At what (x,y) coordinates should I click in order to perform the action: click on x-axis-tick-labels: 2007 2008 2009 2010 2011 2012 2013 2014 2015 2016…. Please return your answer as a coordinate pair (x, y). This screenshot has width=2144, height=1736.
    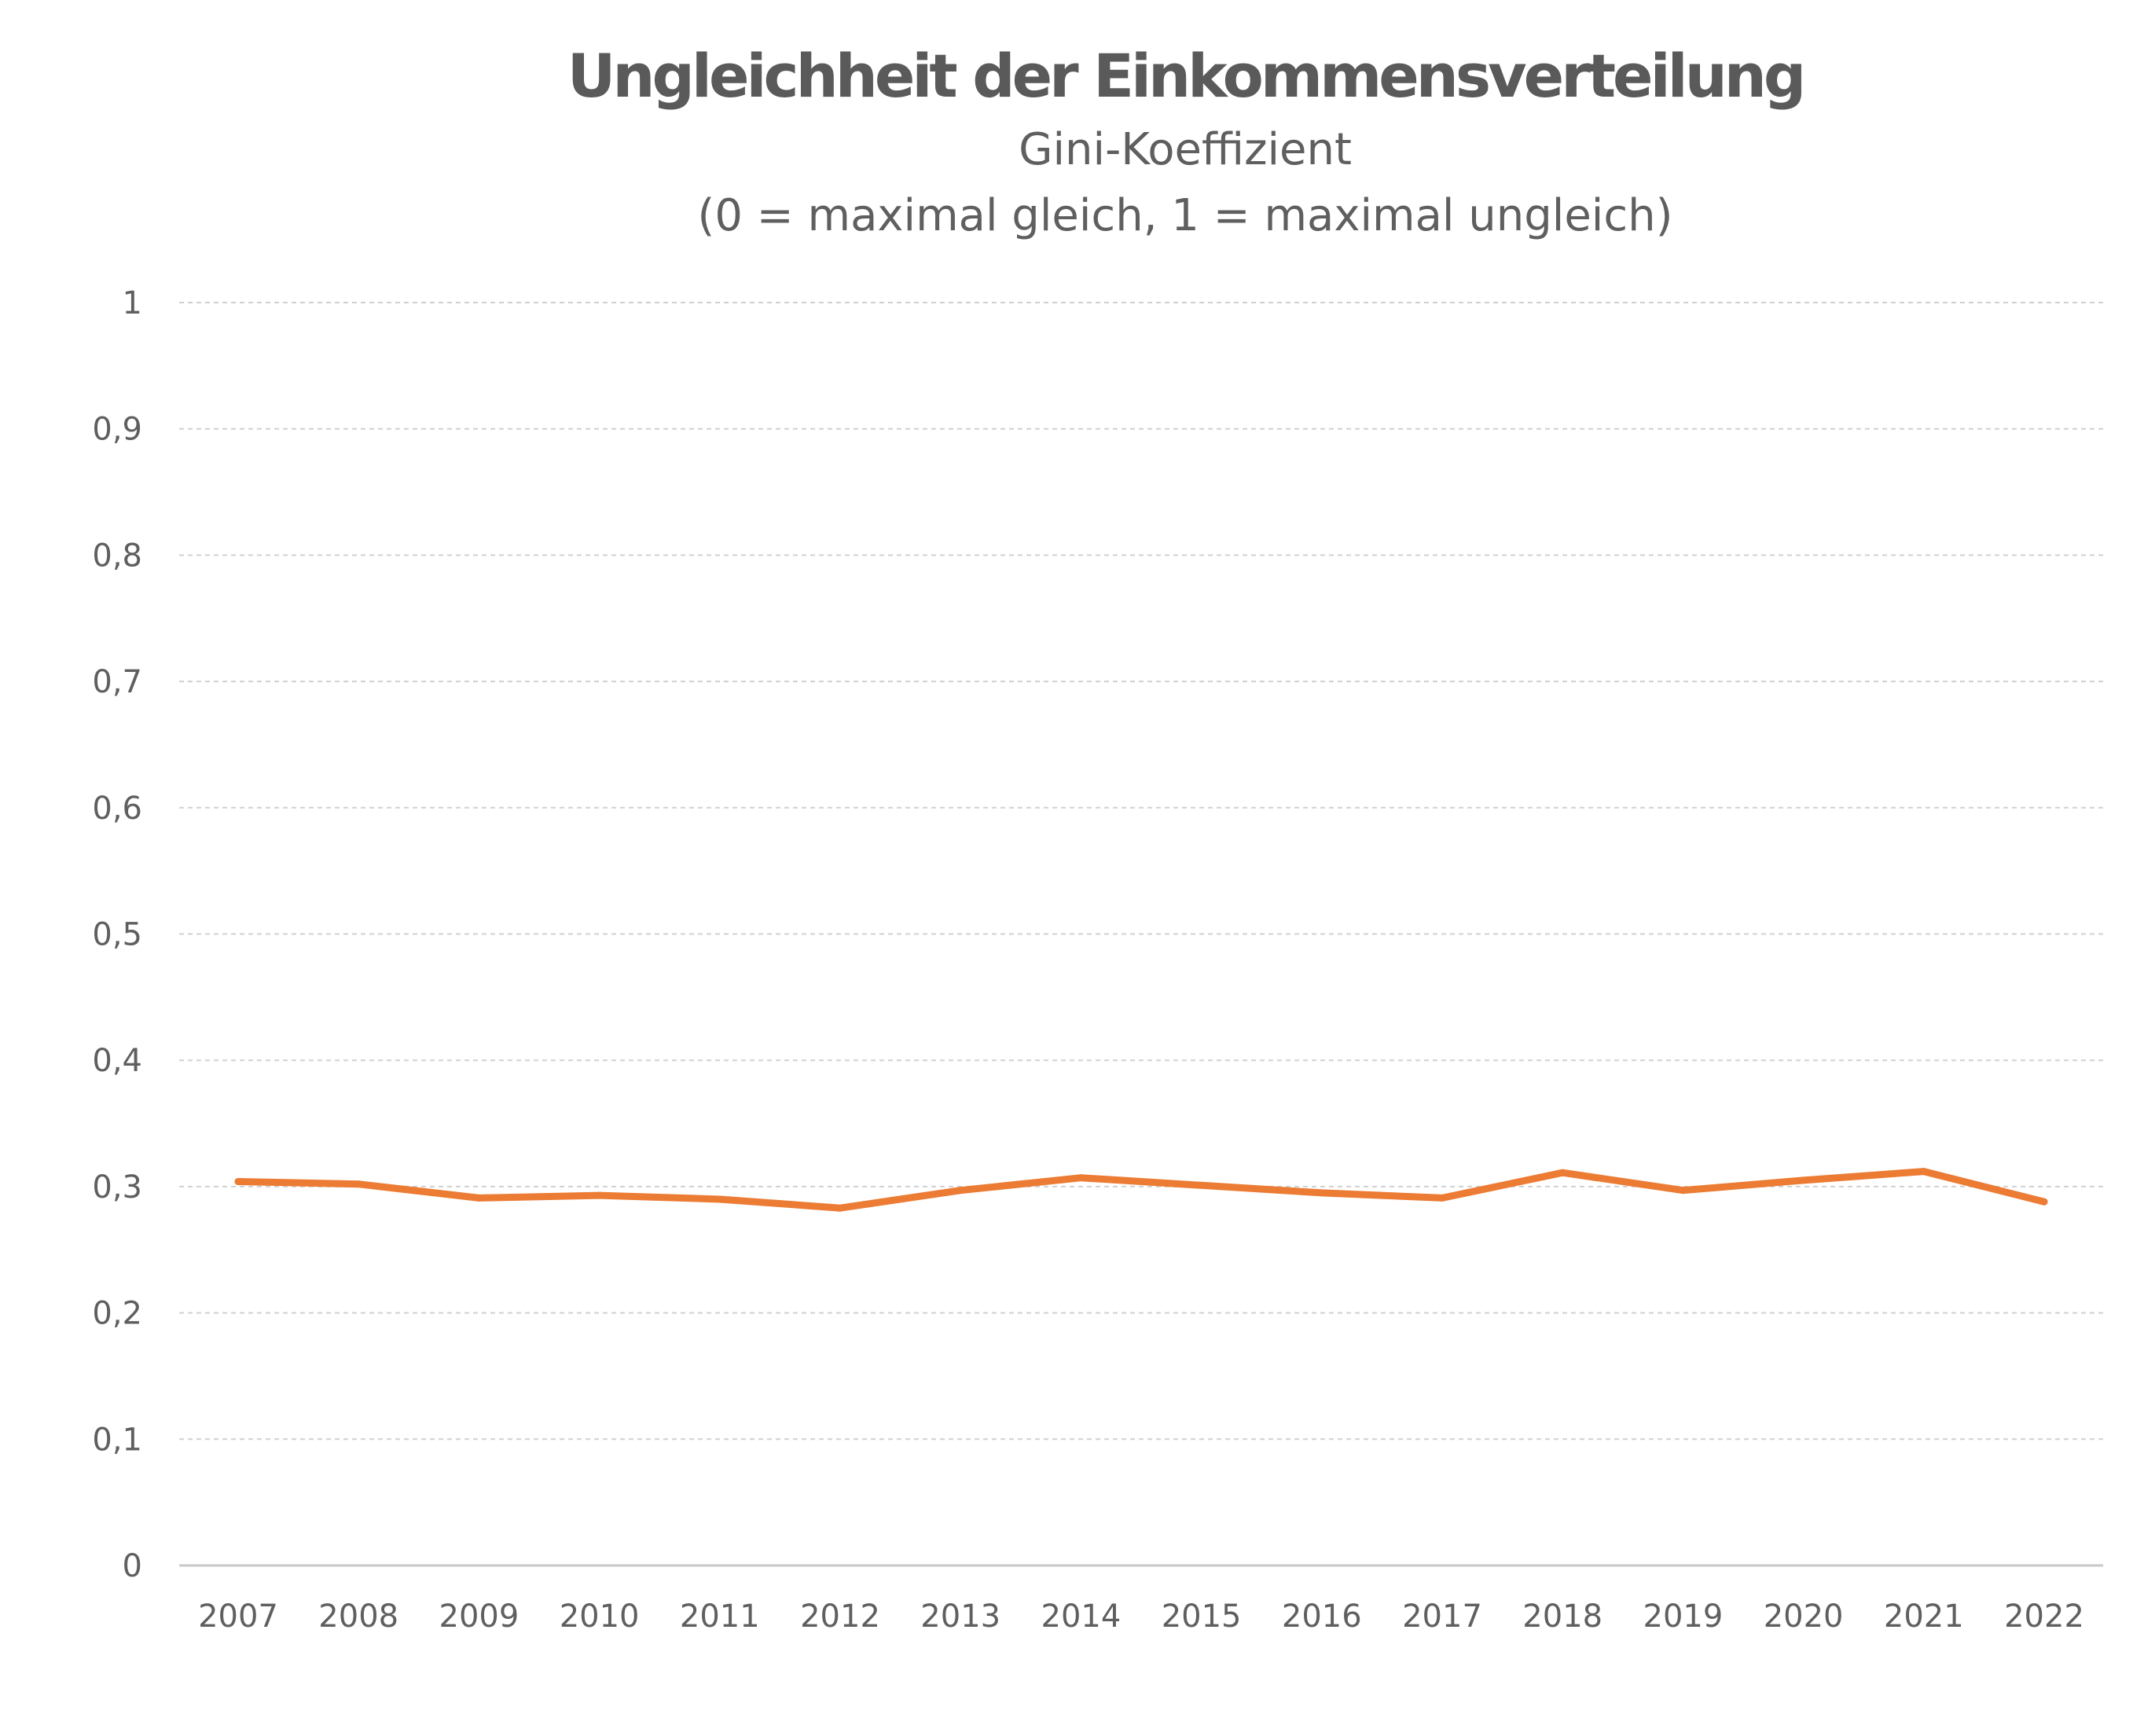
    Looking at the image, I should click on (1141, 1616).